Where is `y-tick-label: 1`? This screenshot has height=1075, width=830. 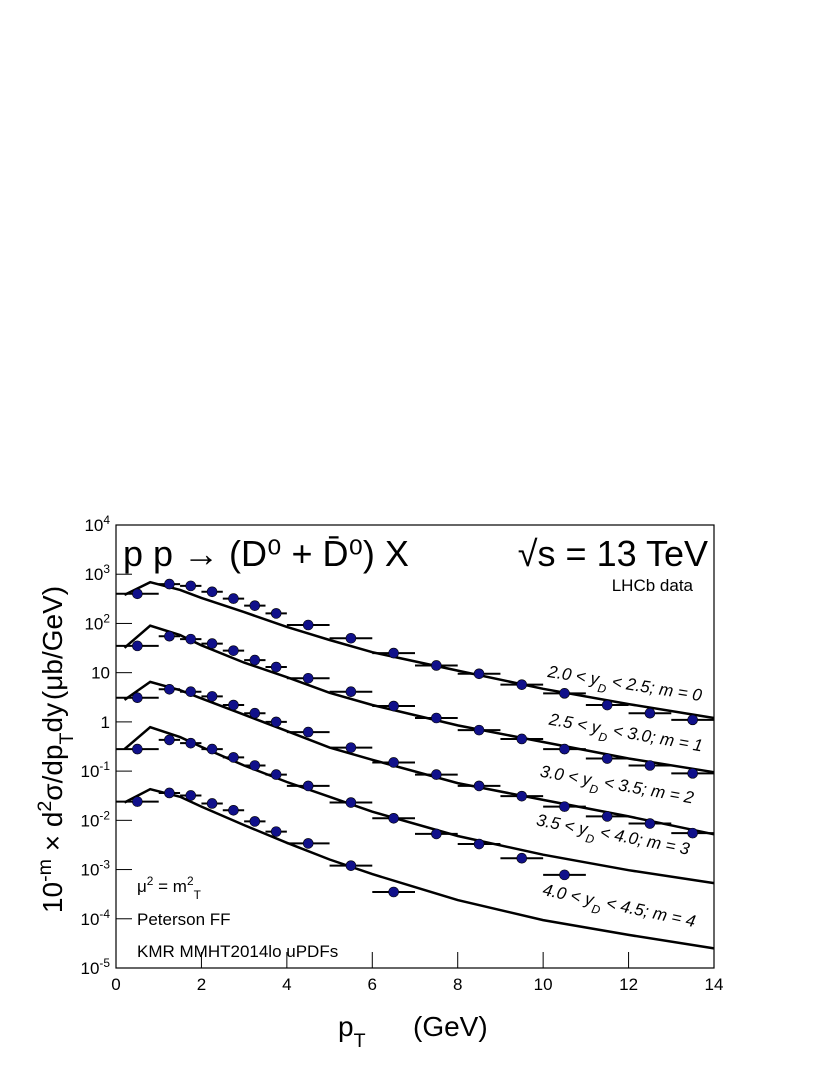 y-tick-label: 1 is located at coordinates (105, 722).